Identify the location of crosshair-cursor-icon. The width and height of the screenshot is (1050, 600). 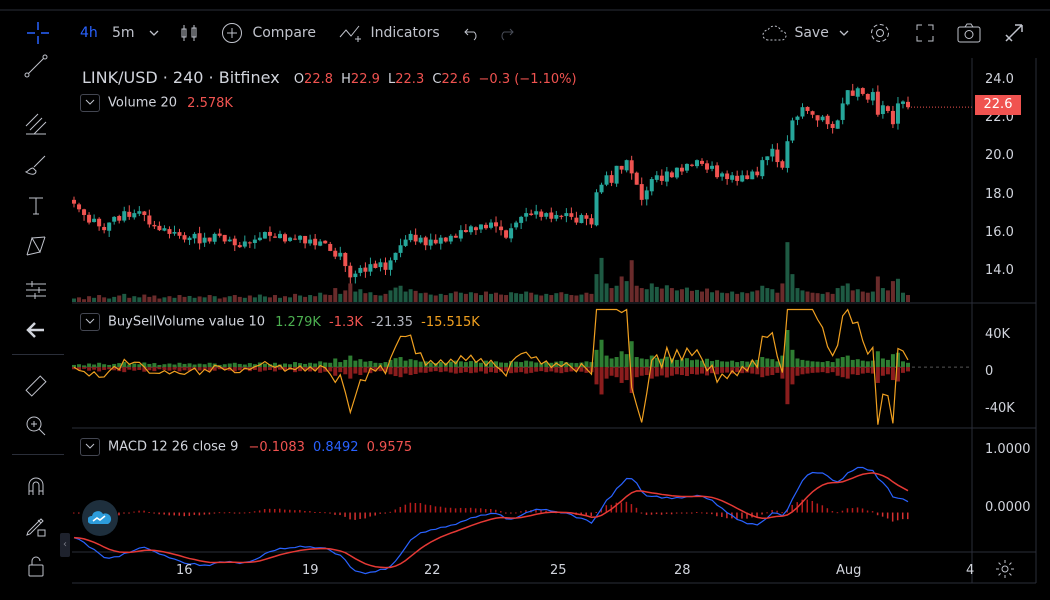
(38, 33).